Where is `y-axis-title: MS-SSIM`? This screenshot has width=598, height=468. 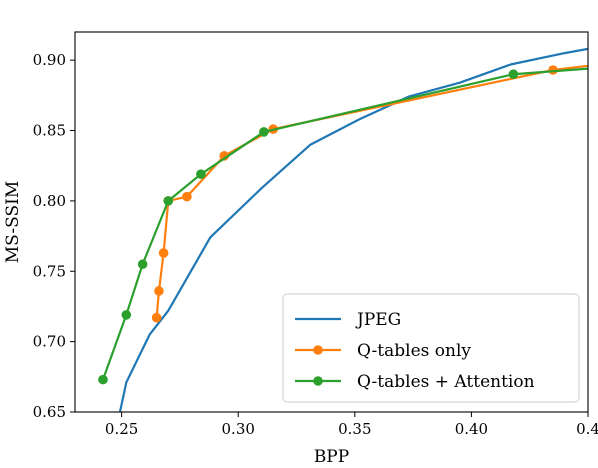
y-axis-title: MS-SSIM is located at coordinates (13, 222).